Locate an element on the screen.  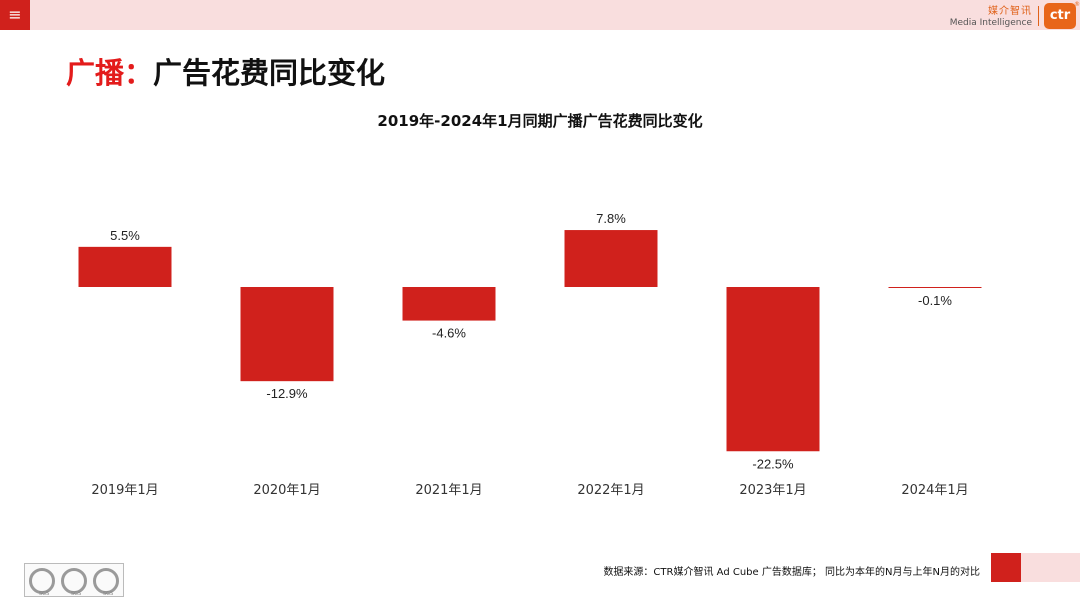
bar-2023年1月 is located at coordinates (773, 369).